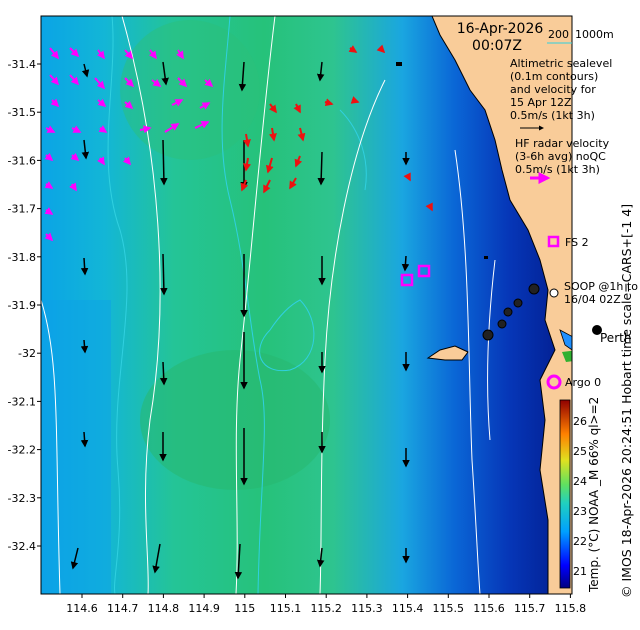 Image resolution: width=640 pixels, height=630 pixels. Describe the element at coordinates (594, 495) in the screenshot. I see `colorbar-label: Temp. (°C) NOAA _M 66% ql>=2` at that location.